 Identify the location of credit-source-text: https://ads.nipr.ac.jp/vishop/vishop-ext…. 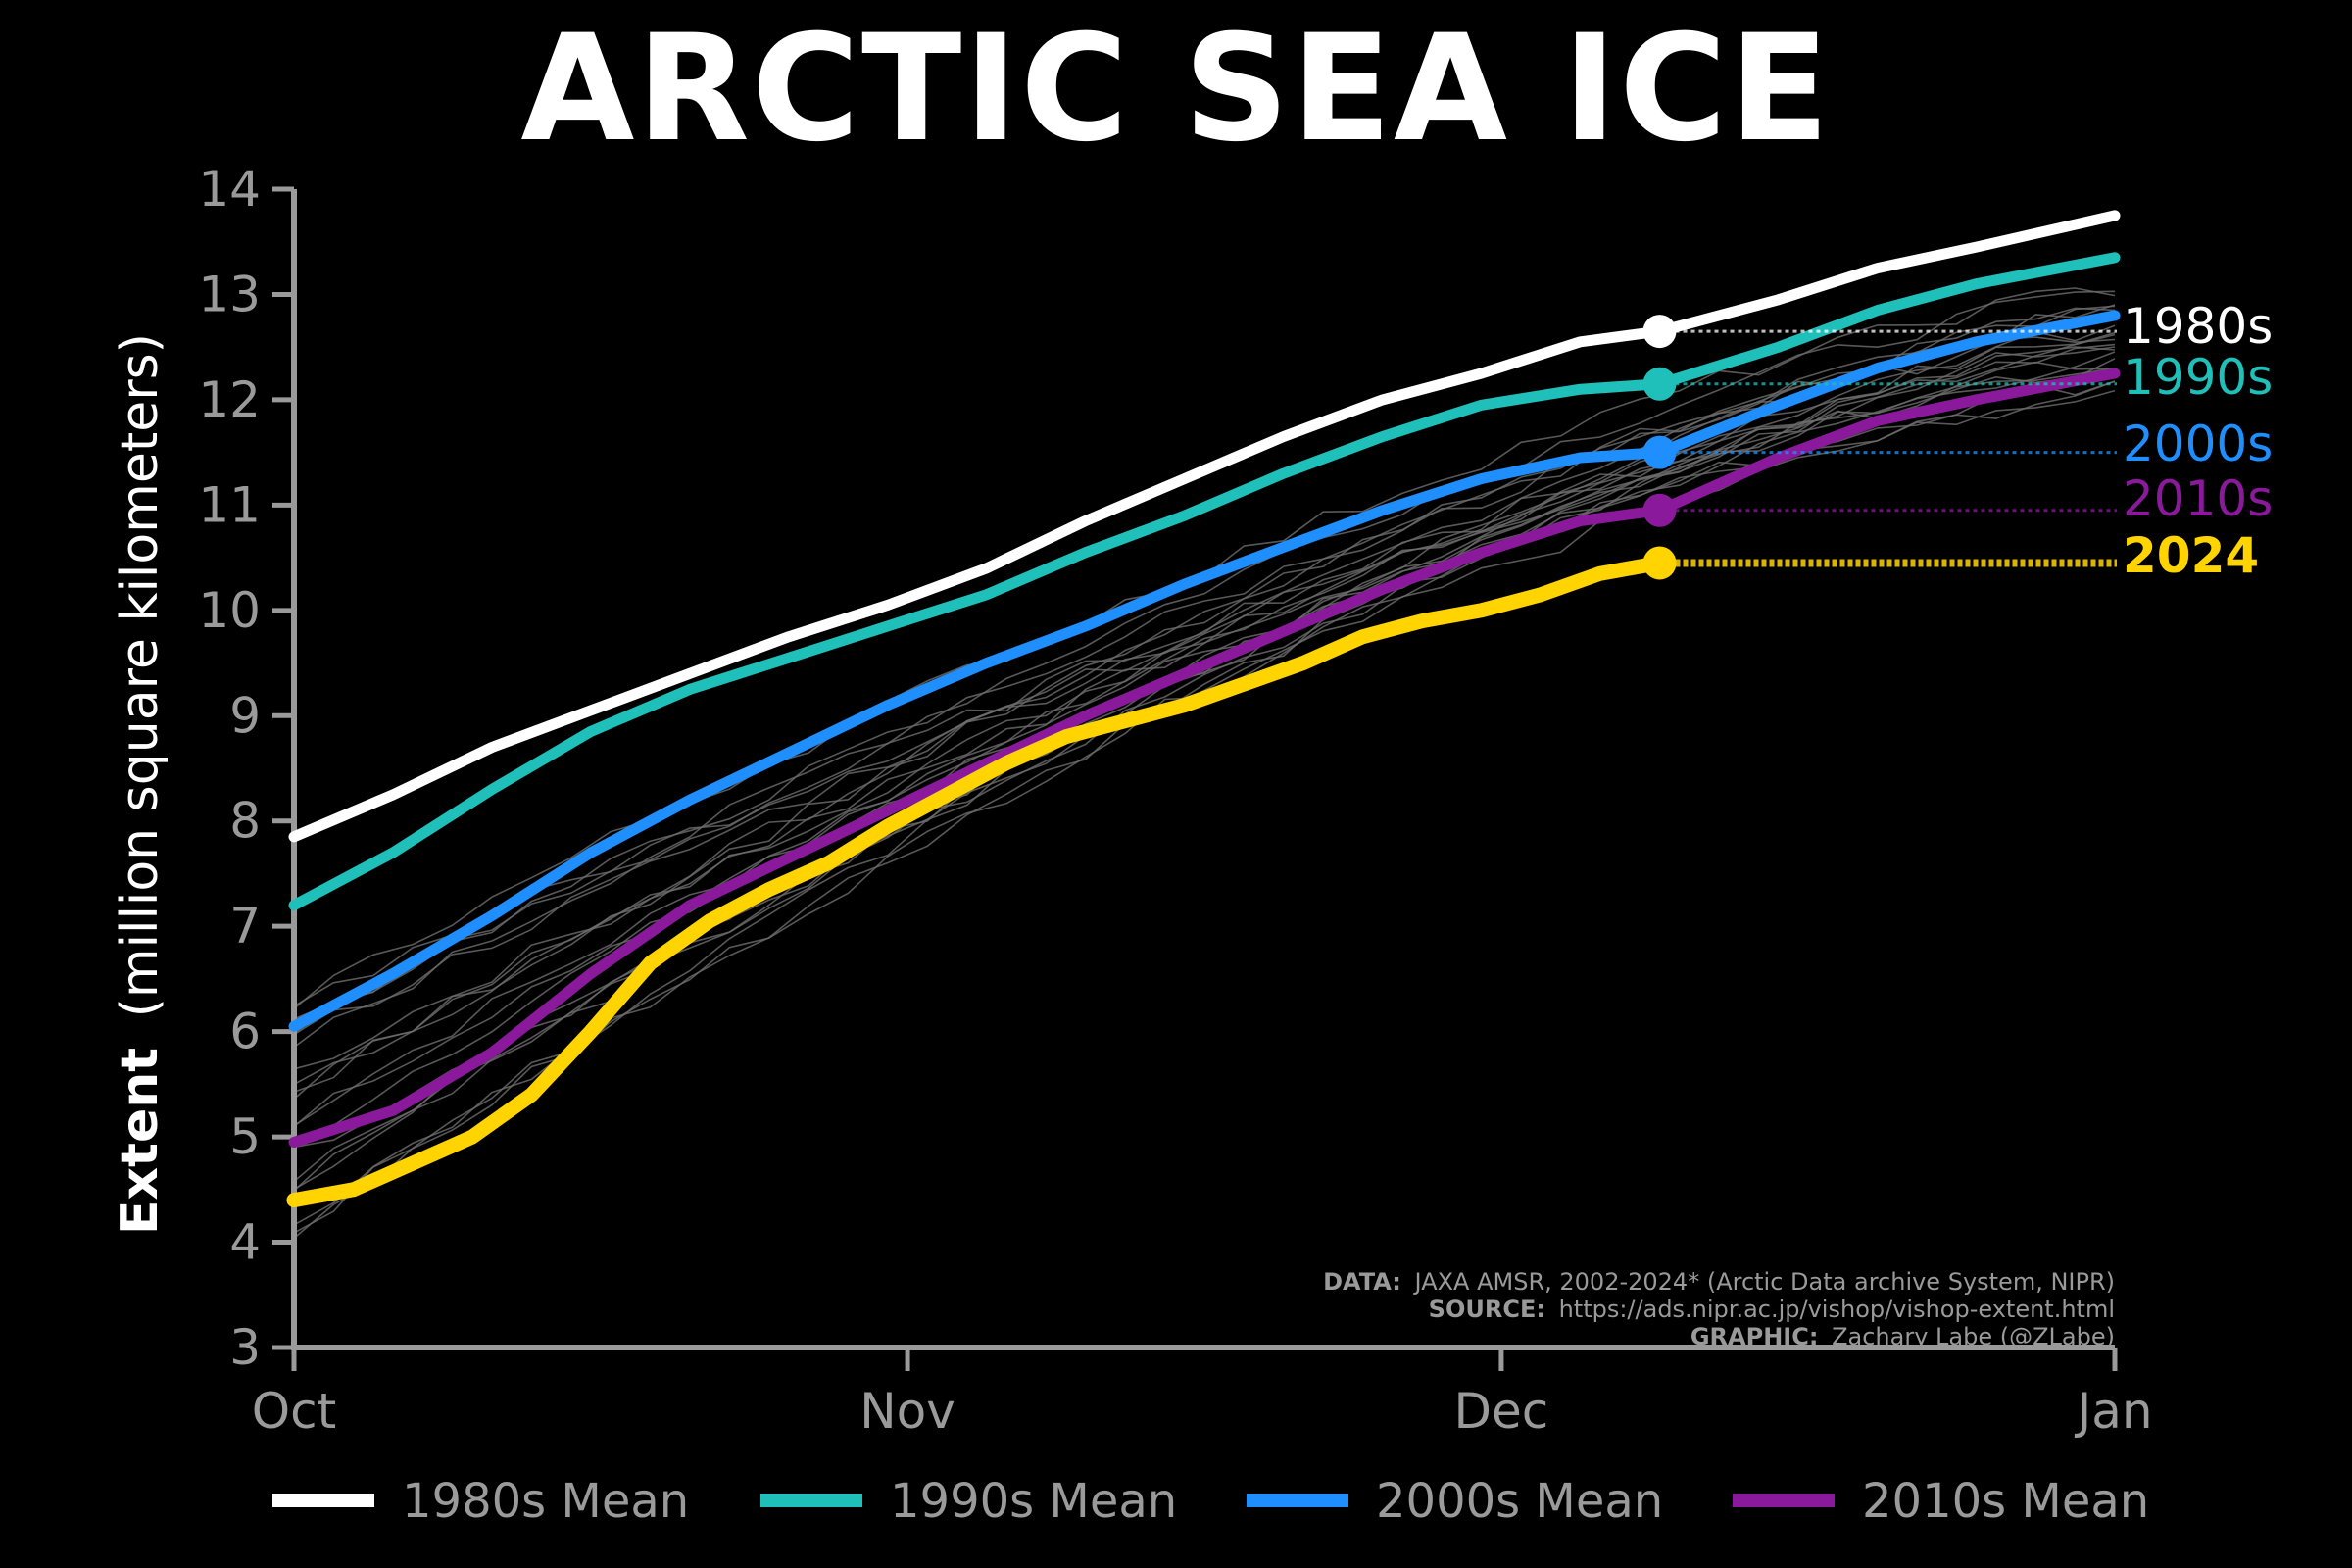
(1837, 1309).